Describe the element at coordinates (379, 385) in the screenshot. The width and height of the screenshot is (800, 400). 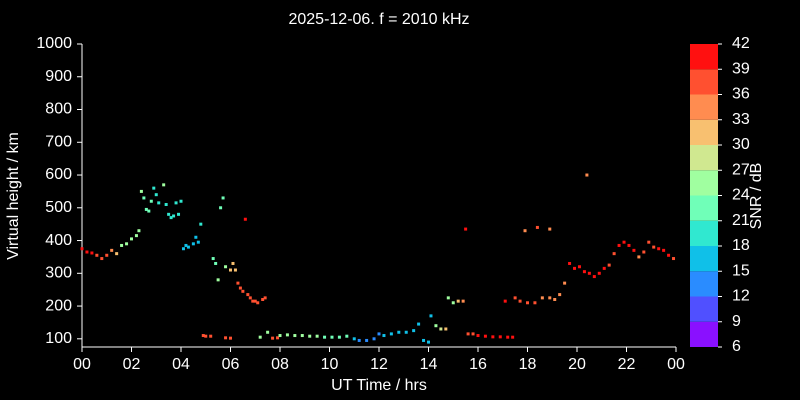
I see `x-axis-label: UT Time / hrs` at that location.